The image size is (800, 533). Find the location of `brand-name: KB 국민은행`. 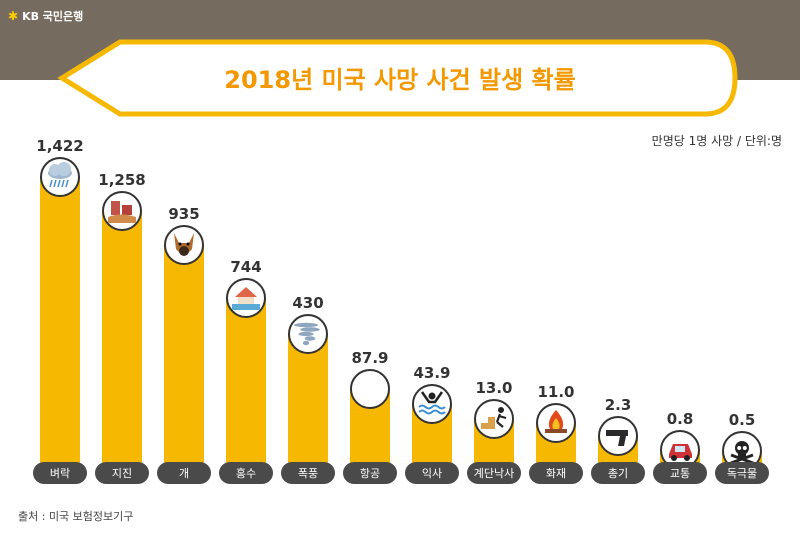

brand-name: KB 국민은행 is located at coordinates (53, 16).